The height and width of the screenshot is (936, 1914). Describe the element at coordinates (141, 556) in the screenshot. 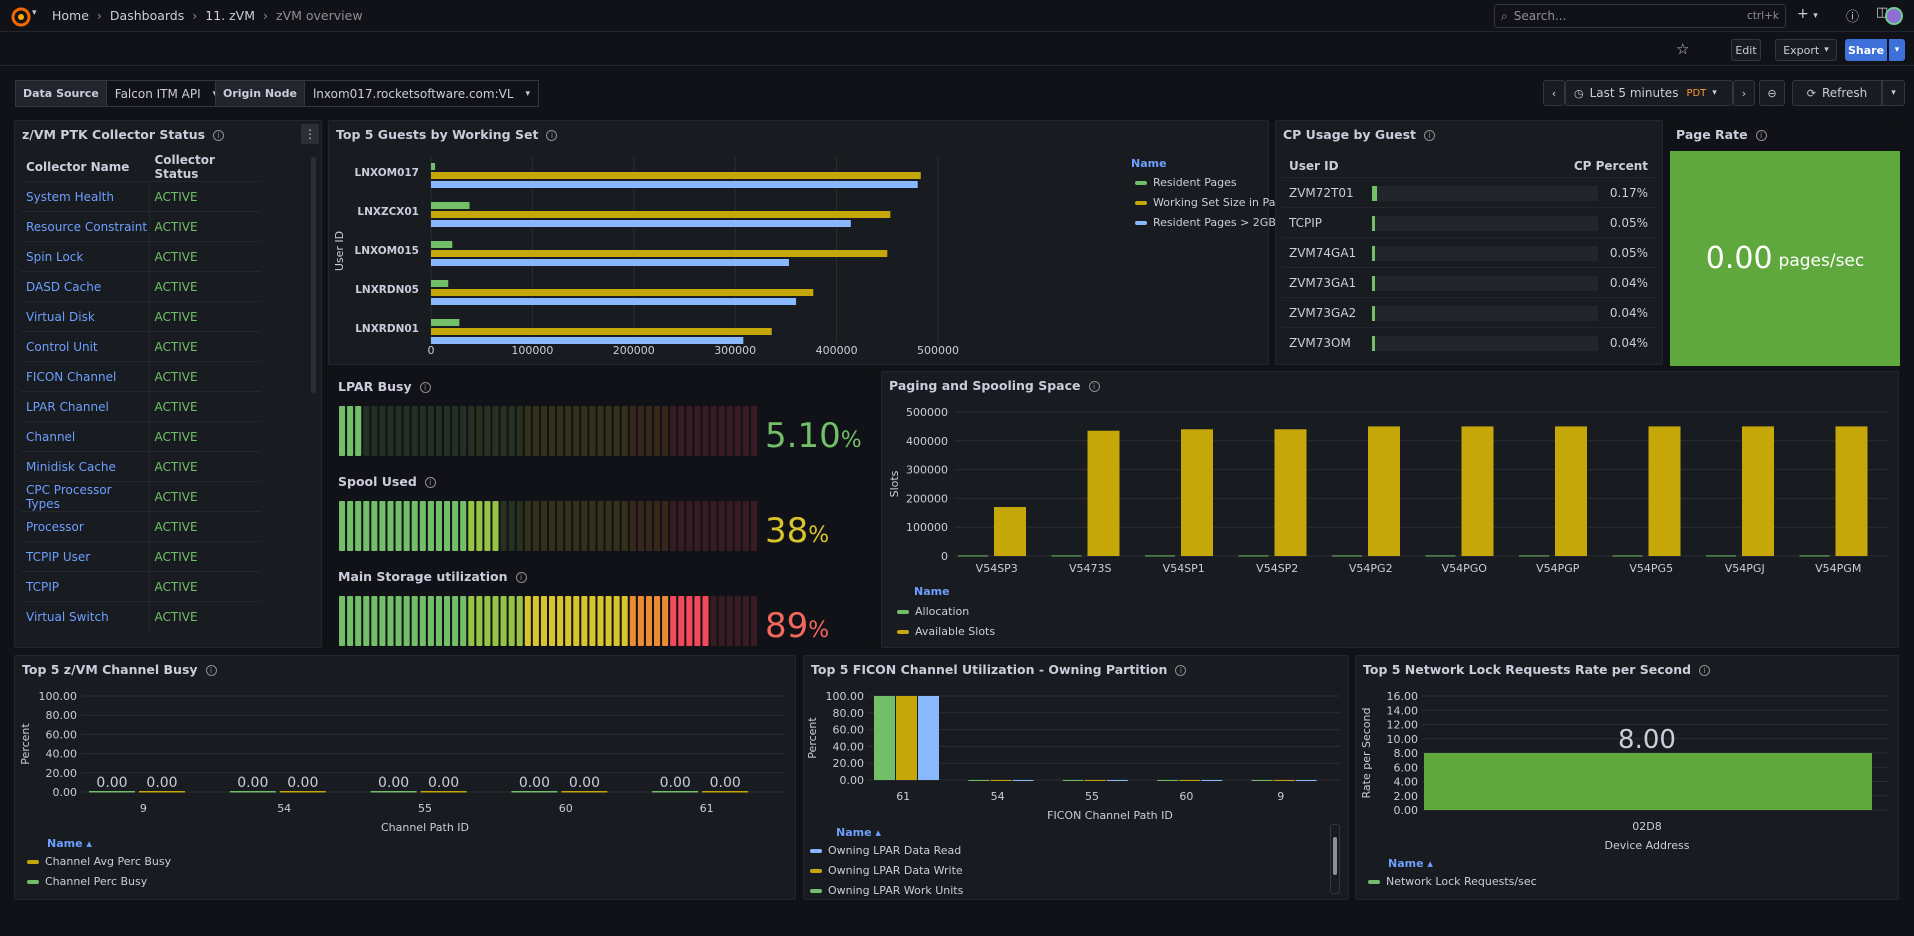

I see `table-row: TCPIP User ACTIVE` at that location.